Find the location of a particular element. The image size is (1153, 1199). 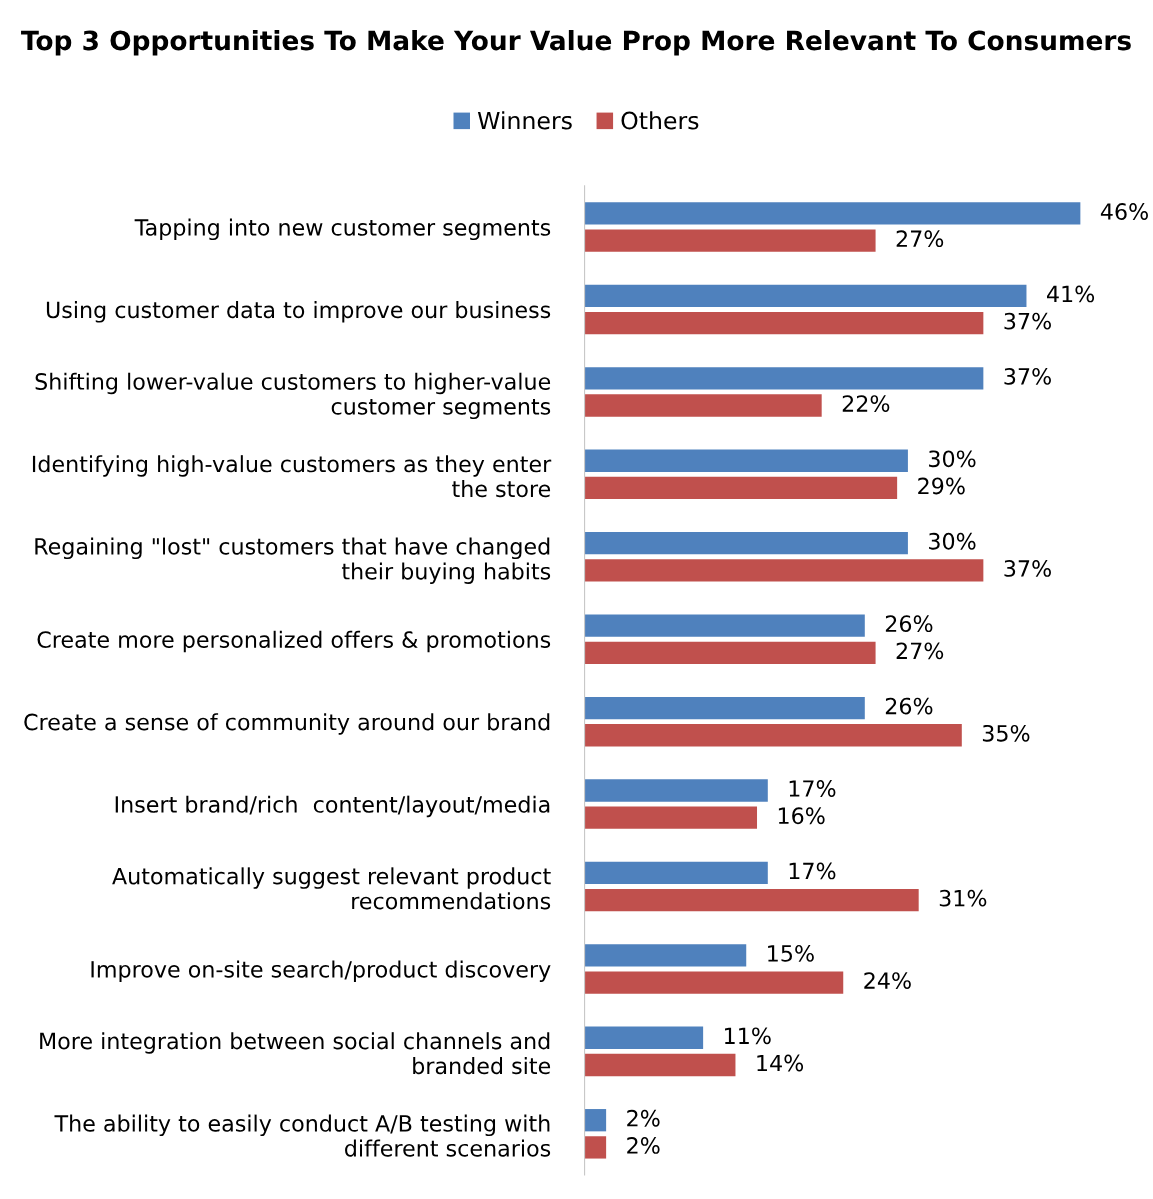

y-tick-label: Automatically suggest relevant product recommendations is located at coordinates (331, 888).